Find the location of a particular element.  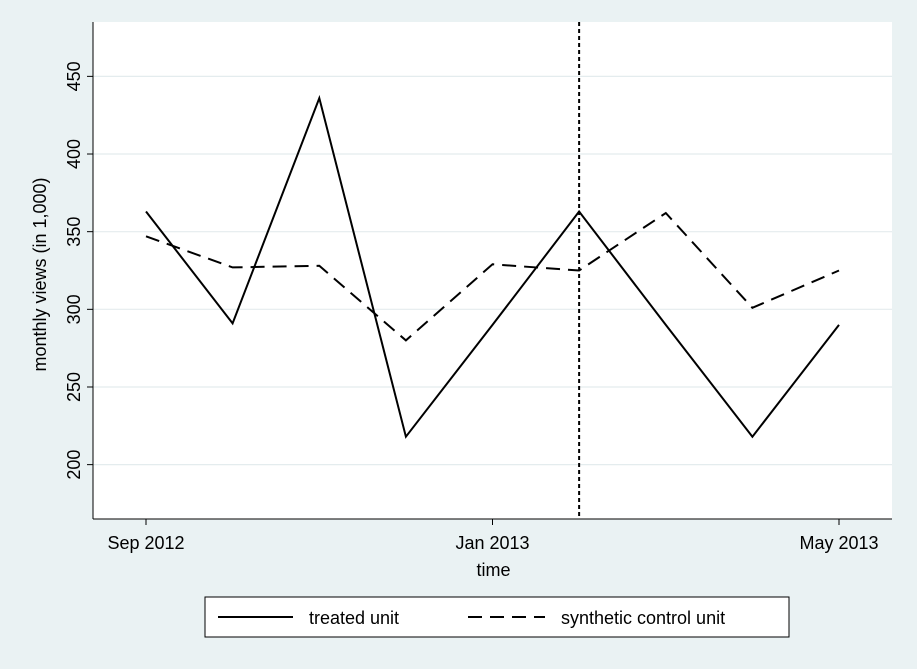

y-axis-title: monthly views (in 1,000) is located at coordinates (40, 274).